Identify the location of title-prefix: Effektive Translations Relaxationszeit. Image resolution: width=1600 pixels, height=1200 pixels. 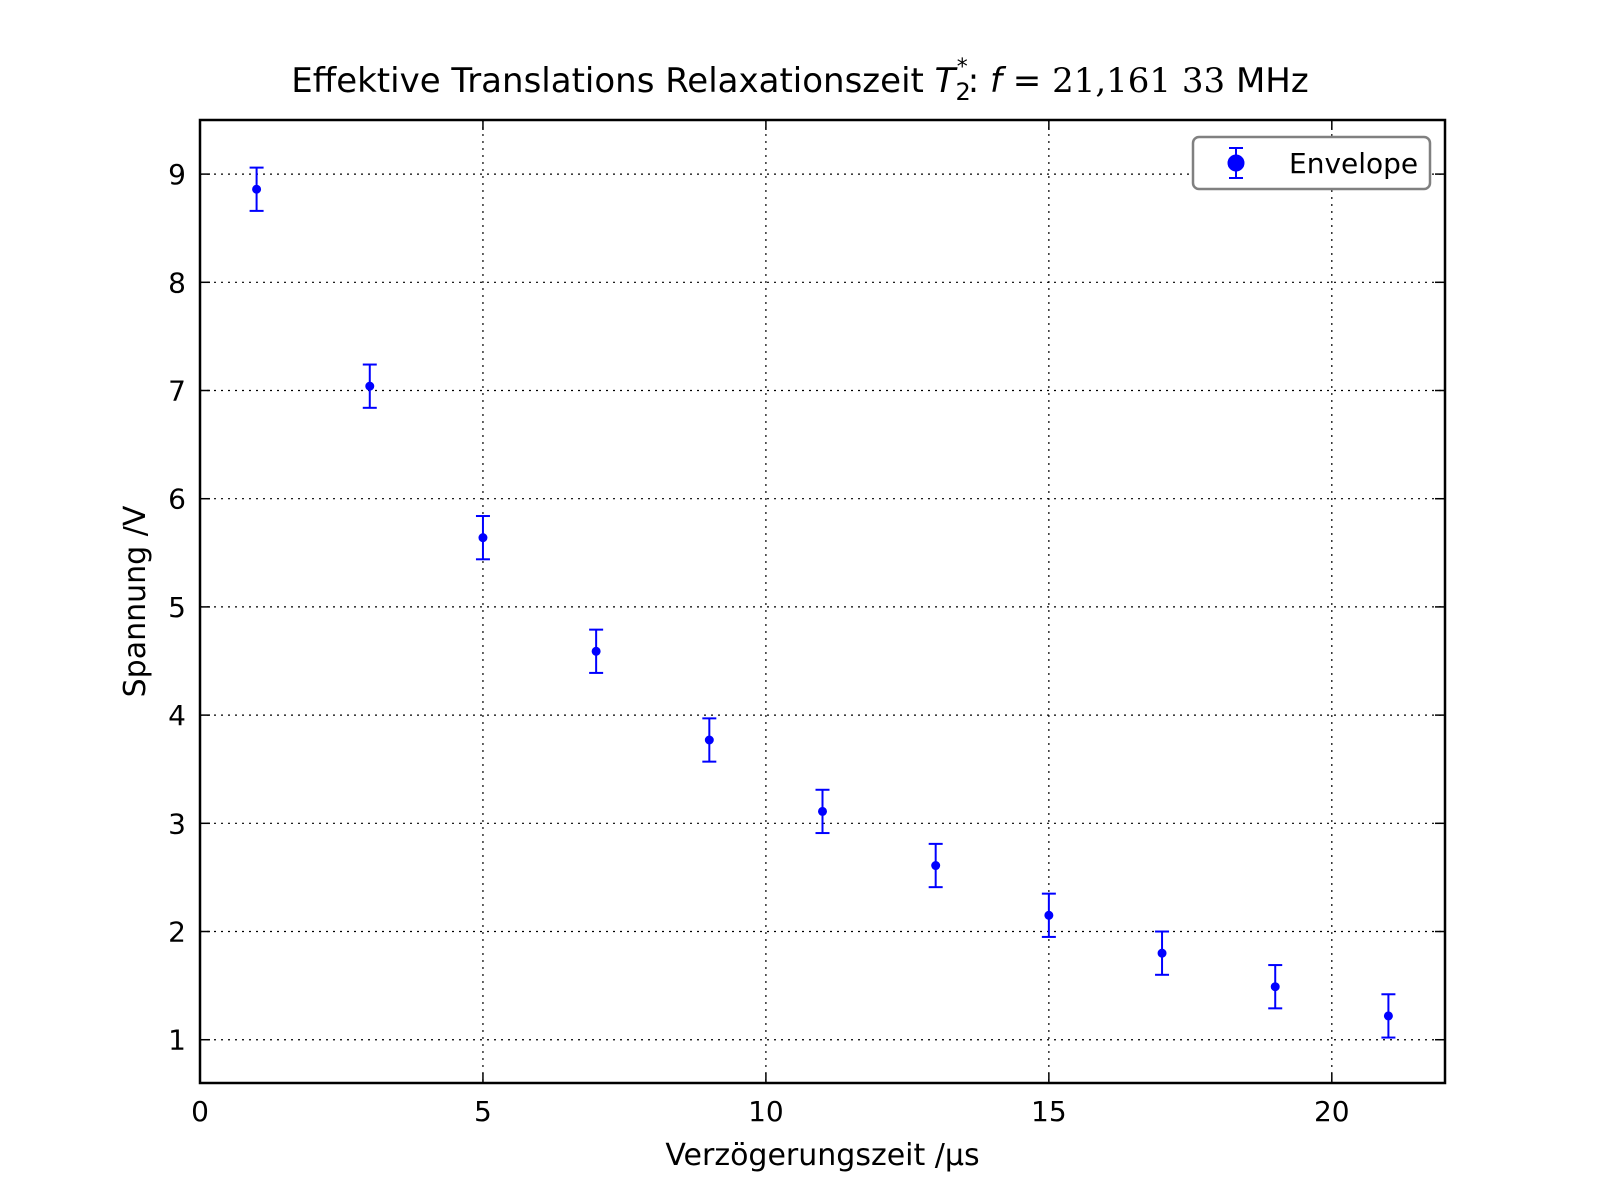
(612, 81).